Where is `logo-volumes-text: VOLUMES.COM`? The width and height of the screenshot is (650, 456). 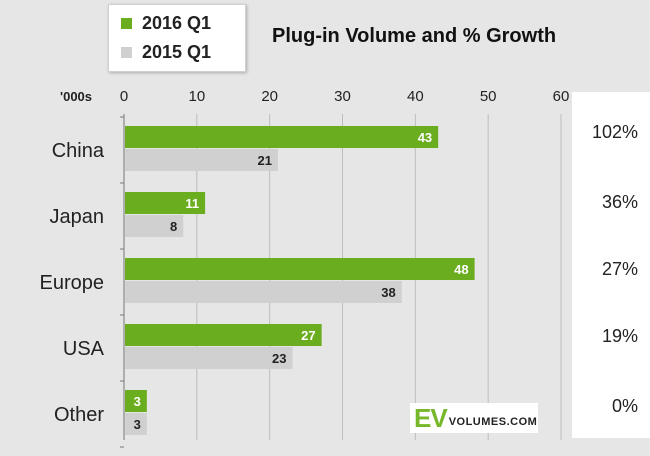
logo-volumes-text: VOLUMES.COM is located at coordinates (493, 422).